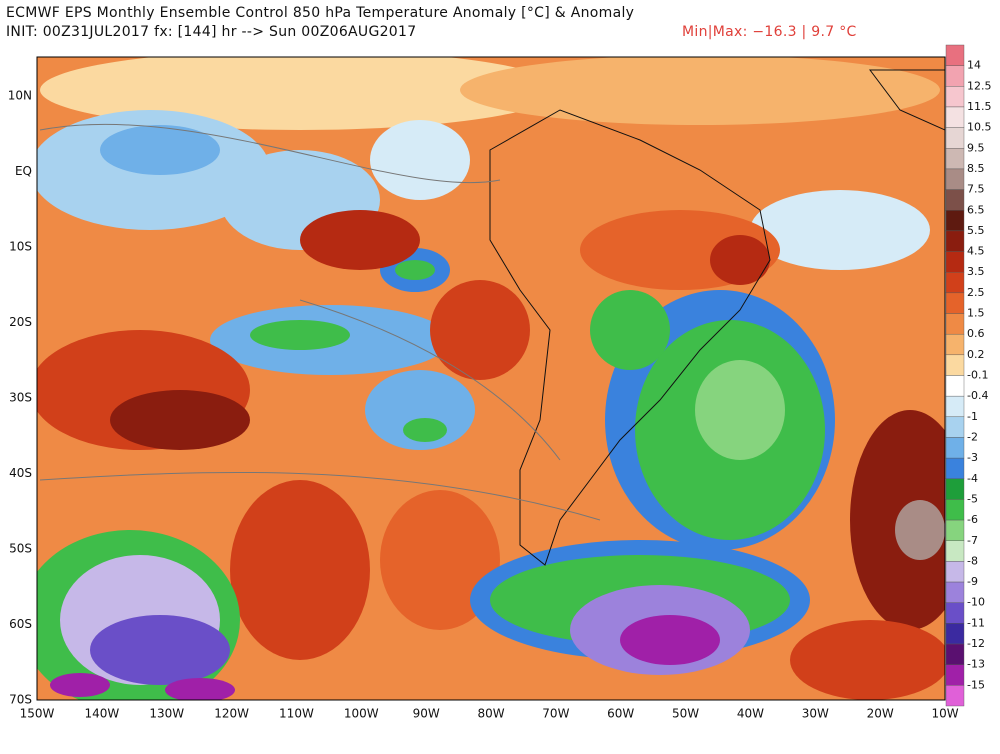 The height and width of the screenshot is (754, 1000). Describe the element at coordinates (769, 32) in the screenshot. I see `min-max: Min|Max: −16.3 | 9.7 °C` at that location.